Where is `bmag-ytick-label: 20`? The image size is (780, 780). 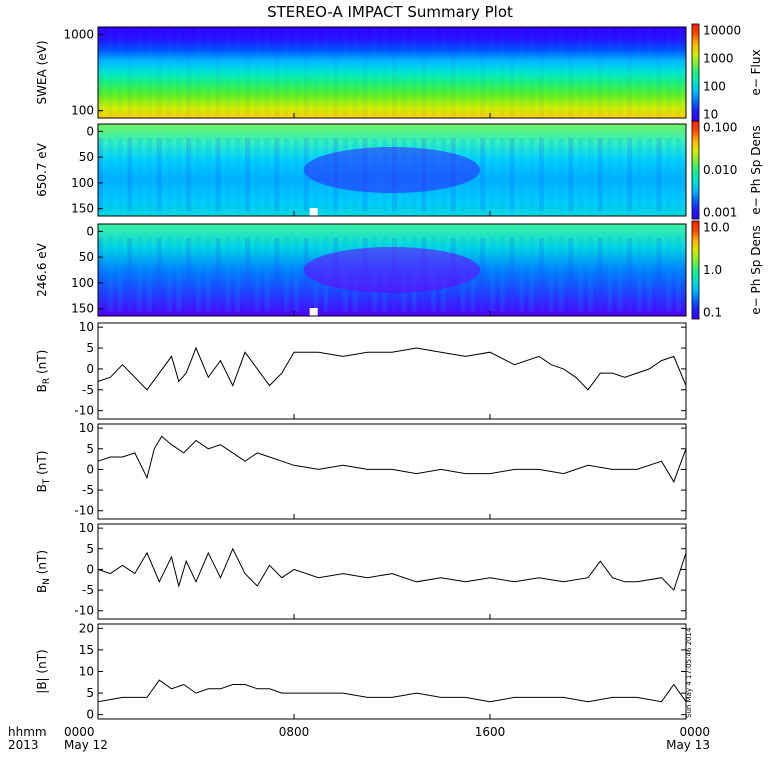
bmag-ytick-label: 20 is located at coordinates (86, 628).